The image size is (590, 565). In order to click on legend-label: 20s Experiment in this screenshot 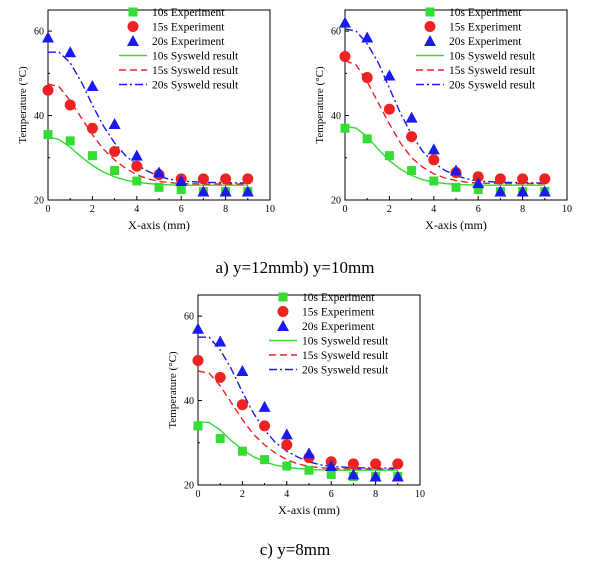, I will do `click(338, 327)`.